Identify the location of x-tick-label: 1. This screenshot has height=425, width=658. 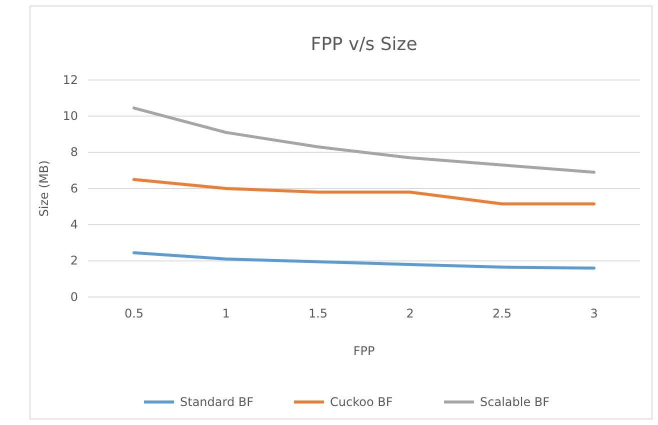
(226, 313).